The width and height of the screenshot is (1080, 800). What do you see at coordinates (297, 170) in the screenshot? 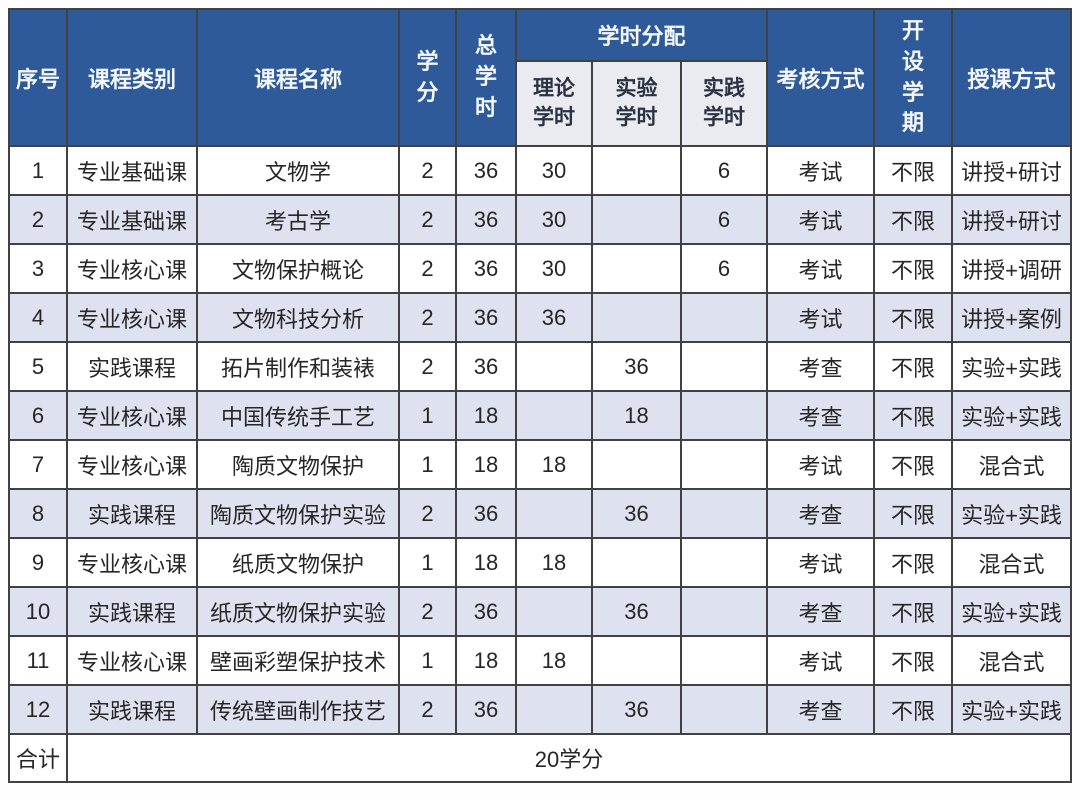
I see `cell-course-name: 文物学` at bounding box center [297, 170].